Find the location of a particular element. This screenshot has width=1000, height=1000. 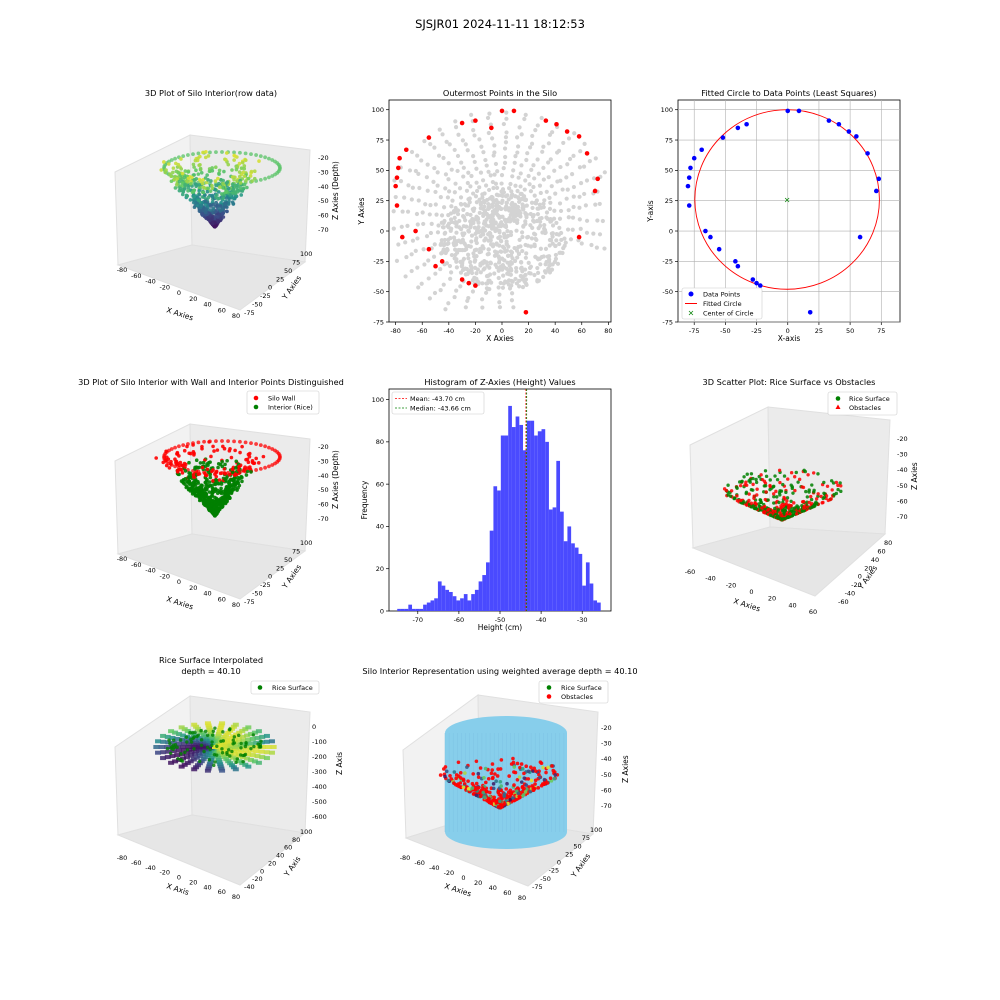

panel4-xlabel: X Axies is located at coordinates (179, 602).